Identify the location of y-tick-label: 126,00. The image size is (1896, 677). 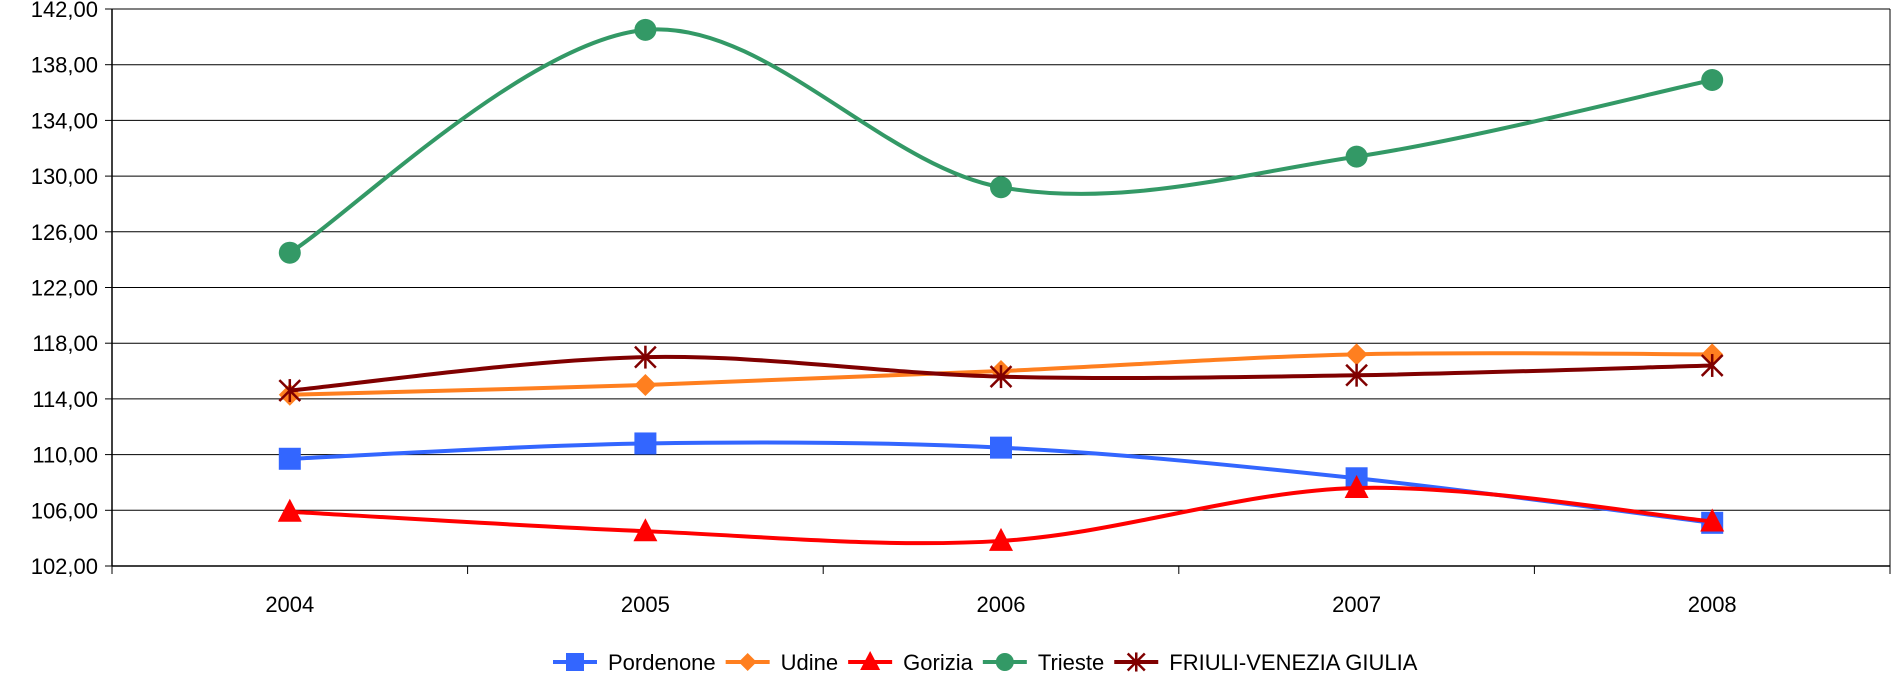
(64, 232).